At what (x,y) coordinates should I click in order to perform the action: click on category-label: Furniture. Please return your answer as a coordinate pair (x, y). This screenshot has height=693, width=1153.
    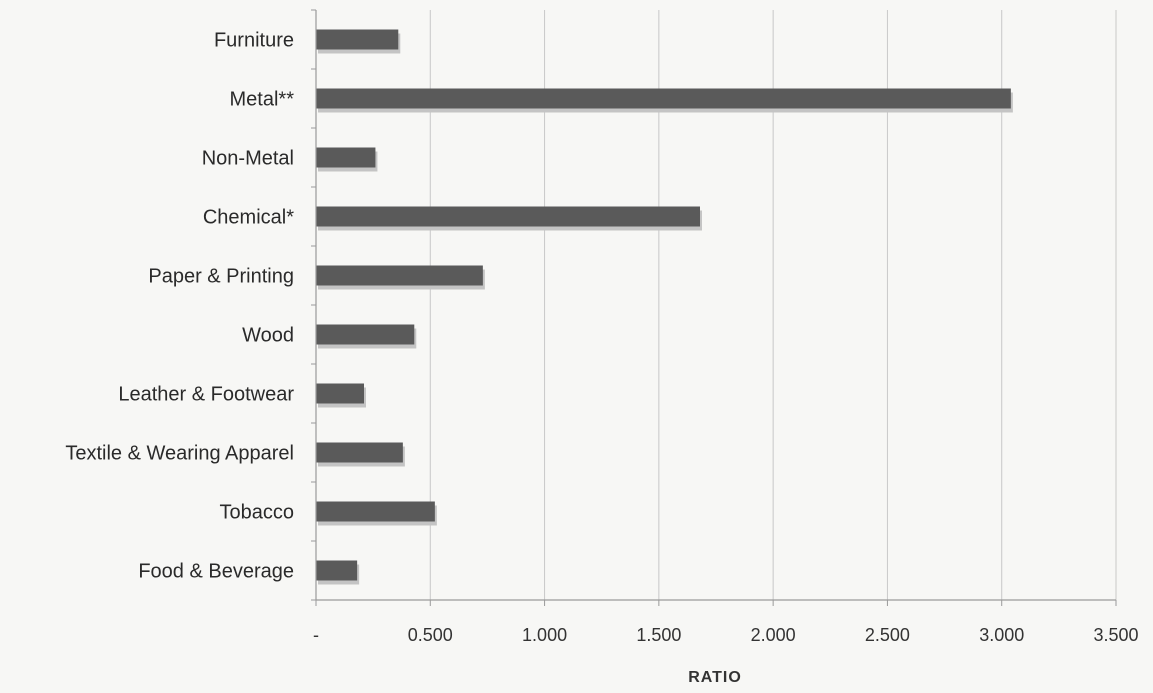
    Looking at the image, I should click on (254, 41).